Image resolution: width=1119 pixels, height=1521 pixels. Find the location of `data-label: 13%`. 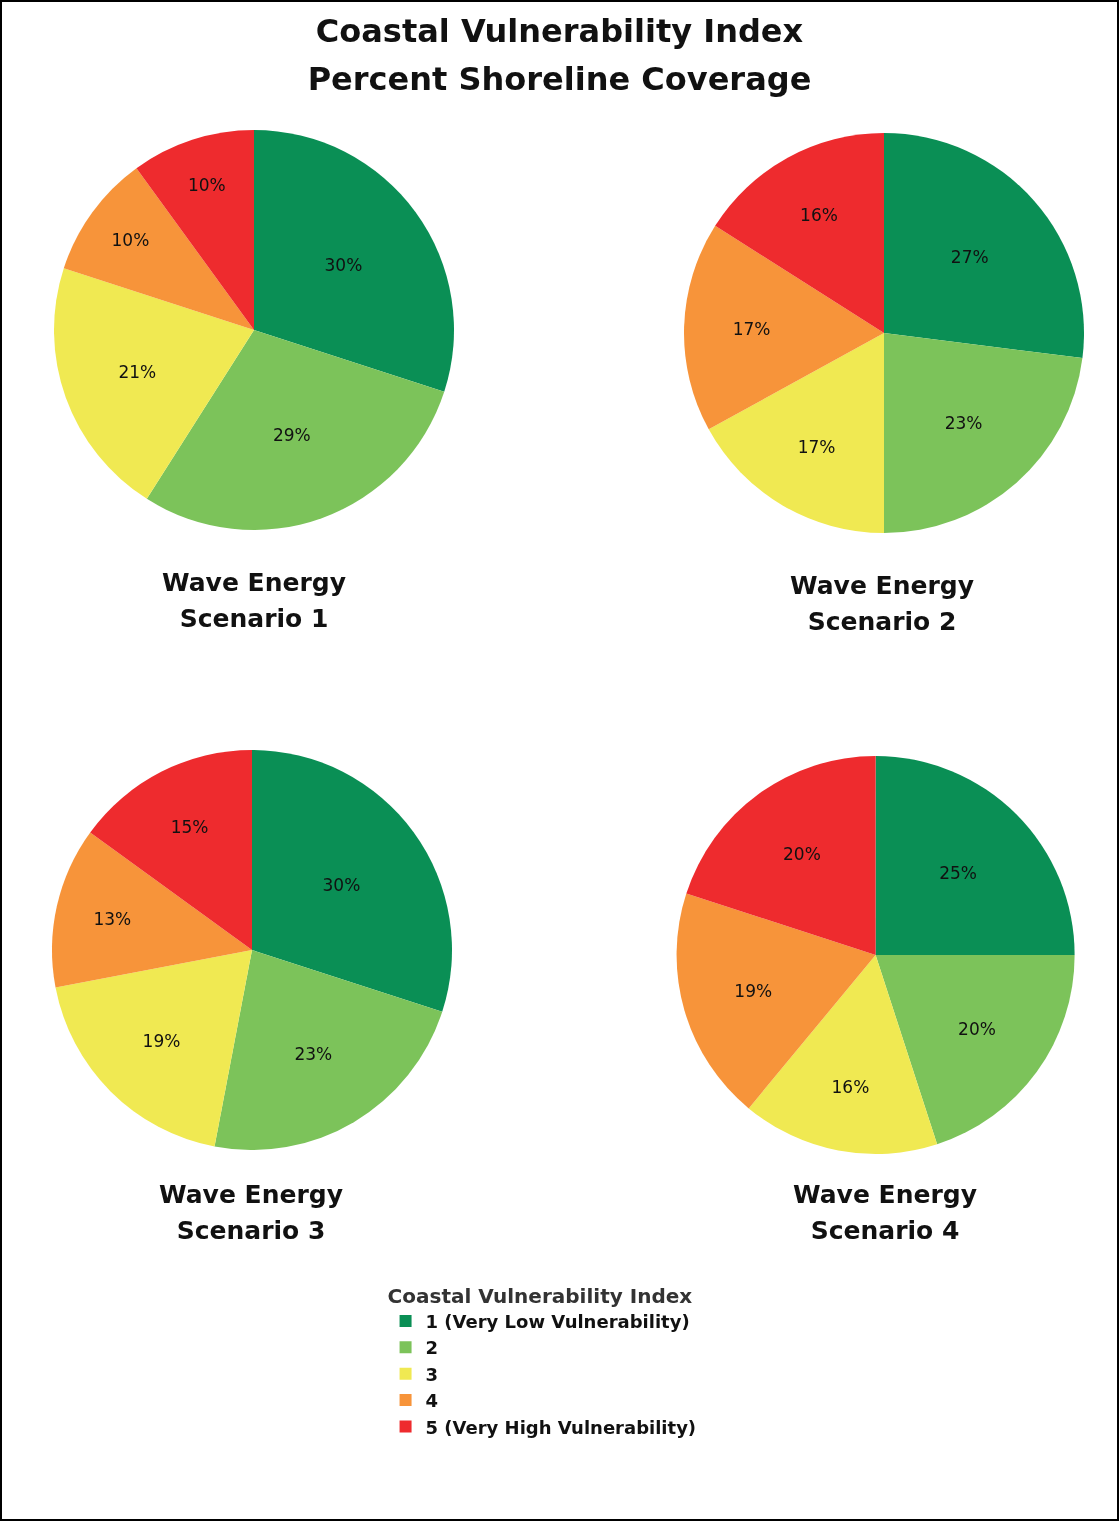

data-label: 13% is located at coordinates (112, 918).